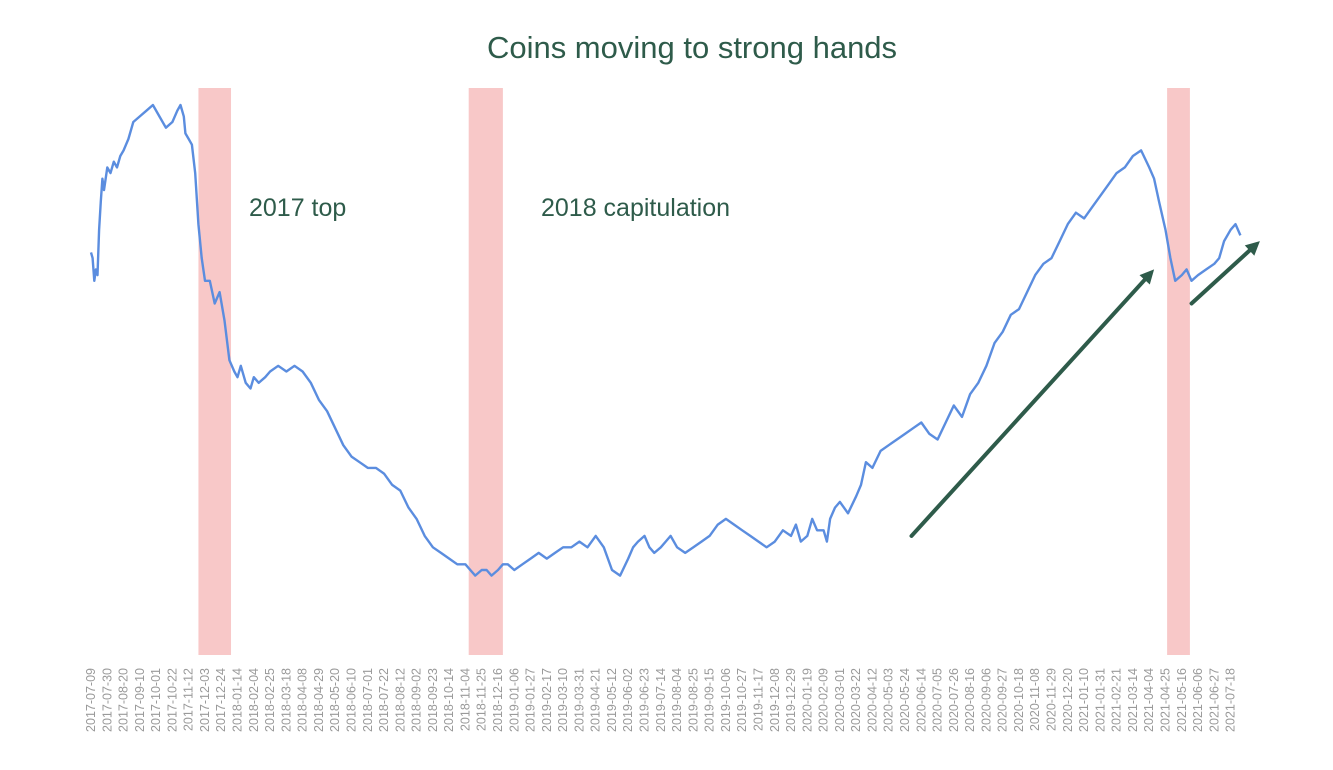  I want to click on x-tick-label: 2019-09-15, so click(710, 700).